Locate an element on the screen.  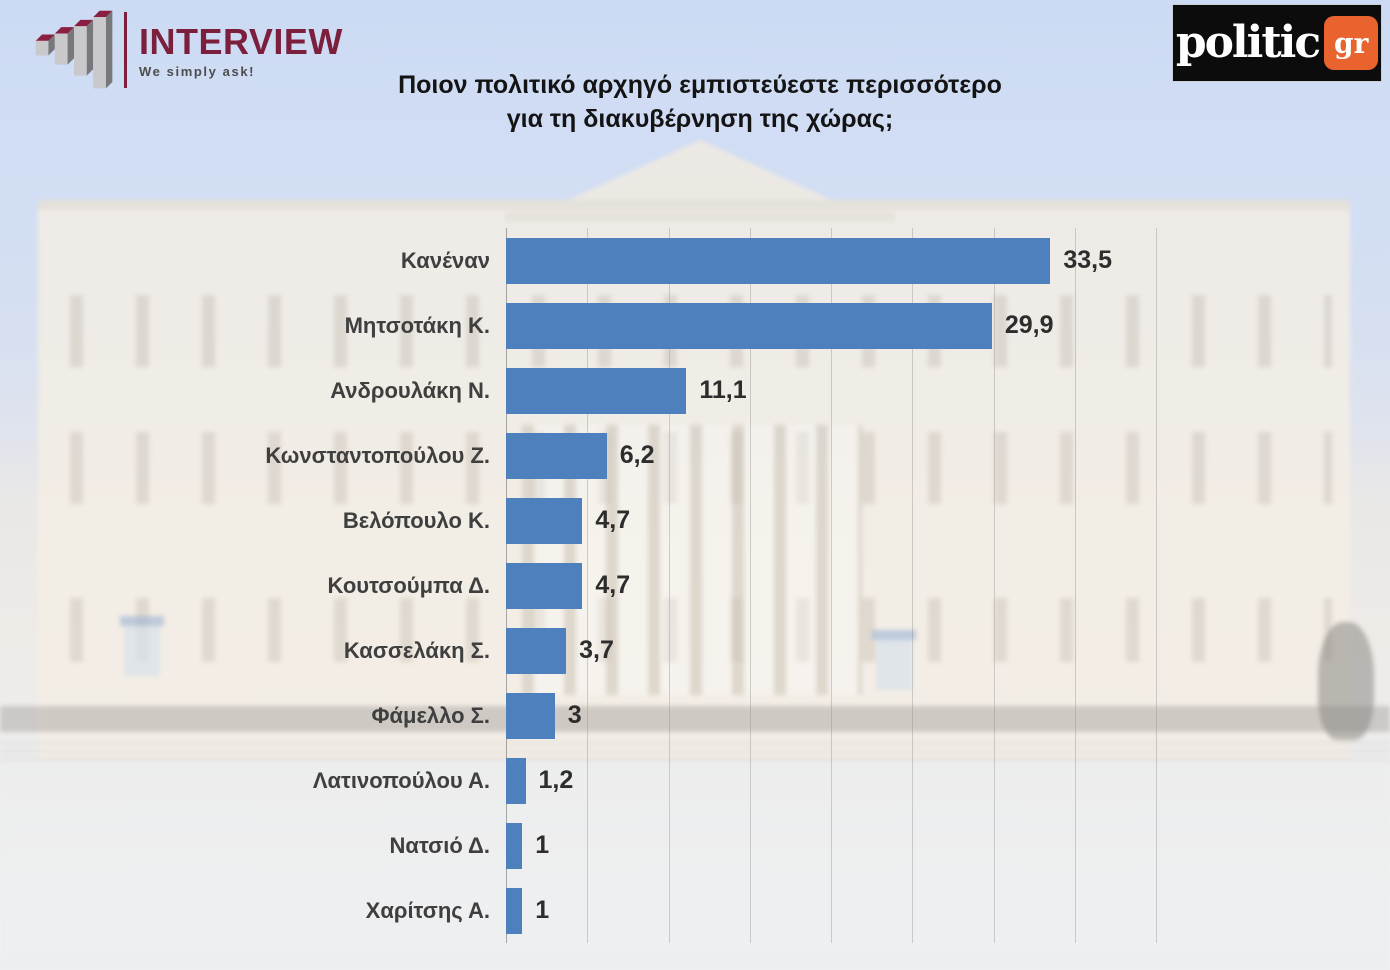
chart-row: Μητσοτάκη Κ. 29,9 is located at coordinates (695, 325).